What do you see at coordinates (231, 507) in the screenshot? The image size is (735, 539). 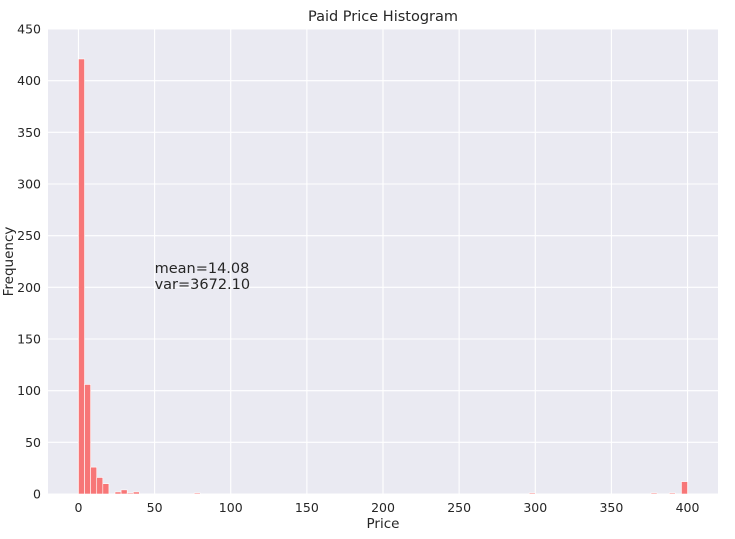 I see `x-tick-label: 100` at bounding box center [231, 507].